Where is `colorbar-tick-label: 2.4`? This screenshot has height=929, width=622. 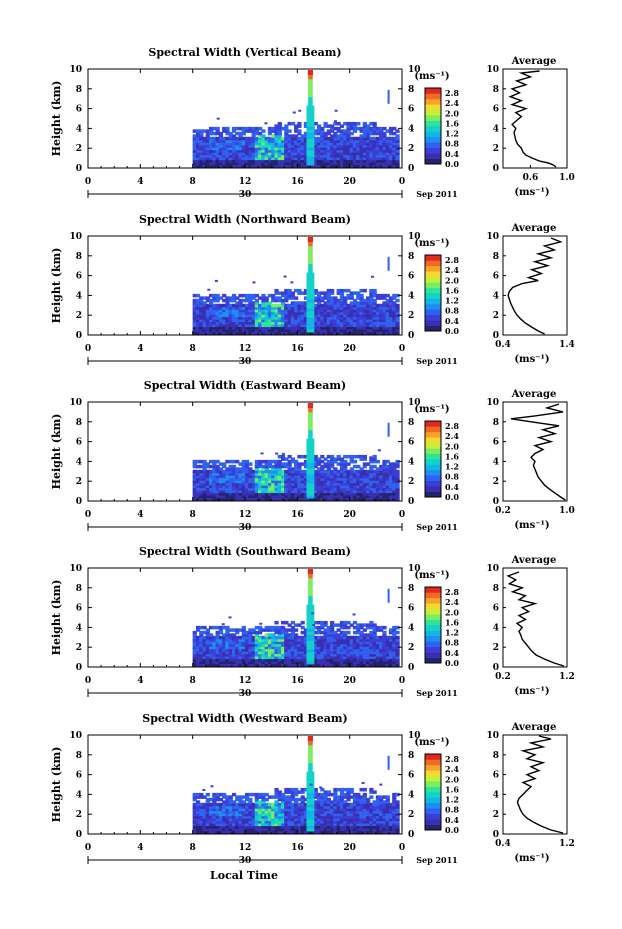
colorbar-tick-label: 2.4 is located at coordinates (452, 103).